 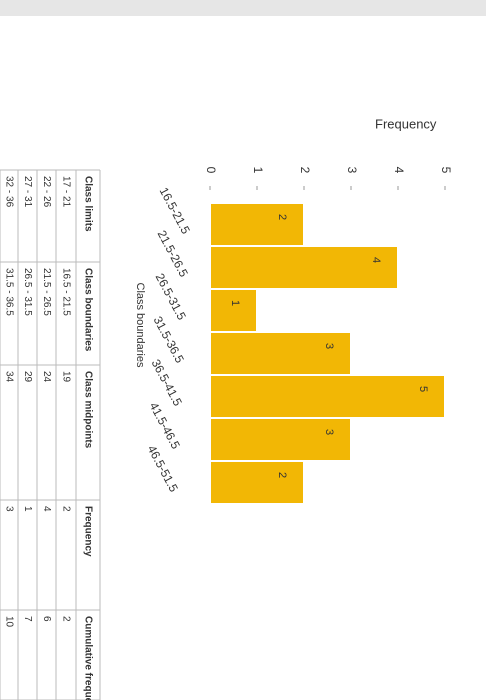 I want to click on table-cell: 34, so click(x=8, y=377).